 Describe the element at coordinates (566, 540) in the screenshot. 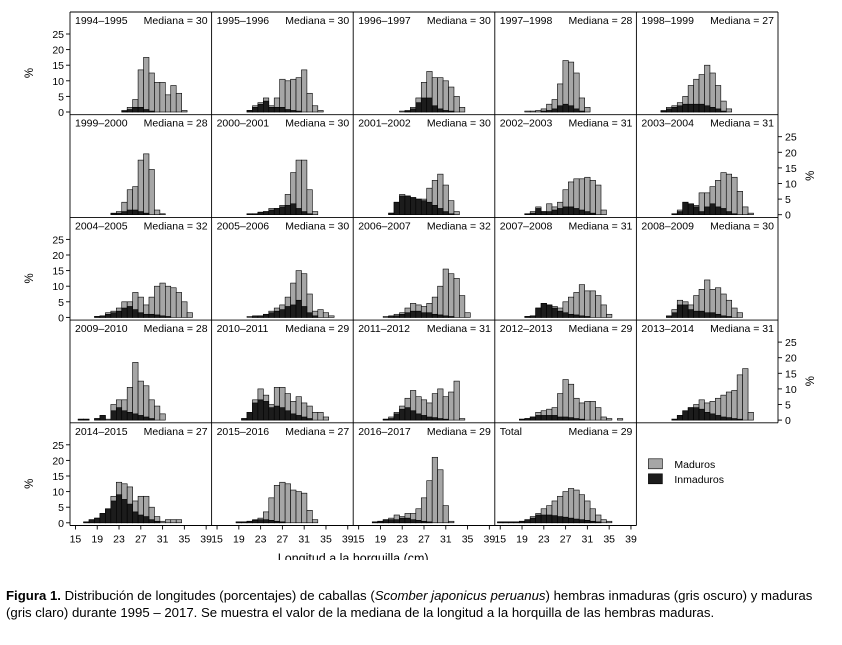

I see `x-tick-label: 27` at that location.